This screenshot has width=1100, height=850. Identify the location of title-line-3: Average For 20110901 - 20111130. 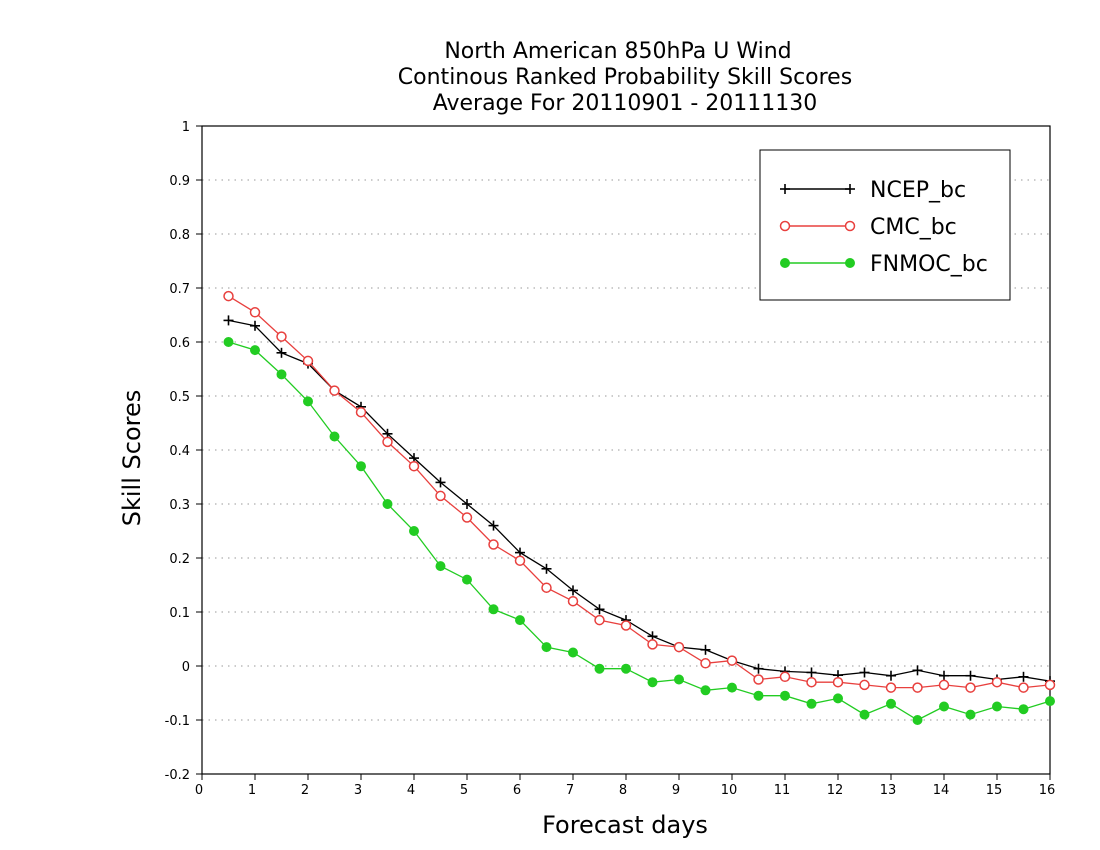
(625, 103).